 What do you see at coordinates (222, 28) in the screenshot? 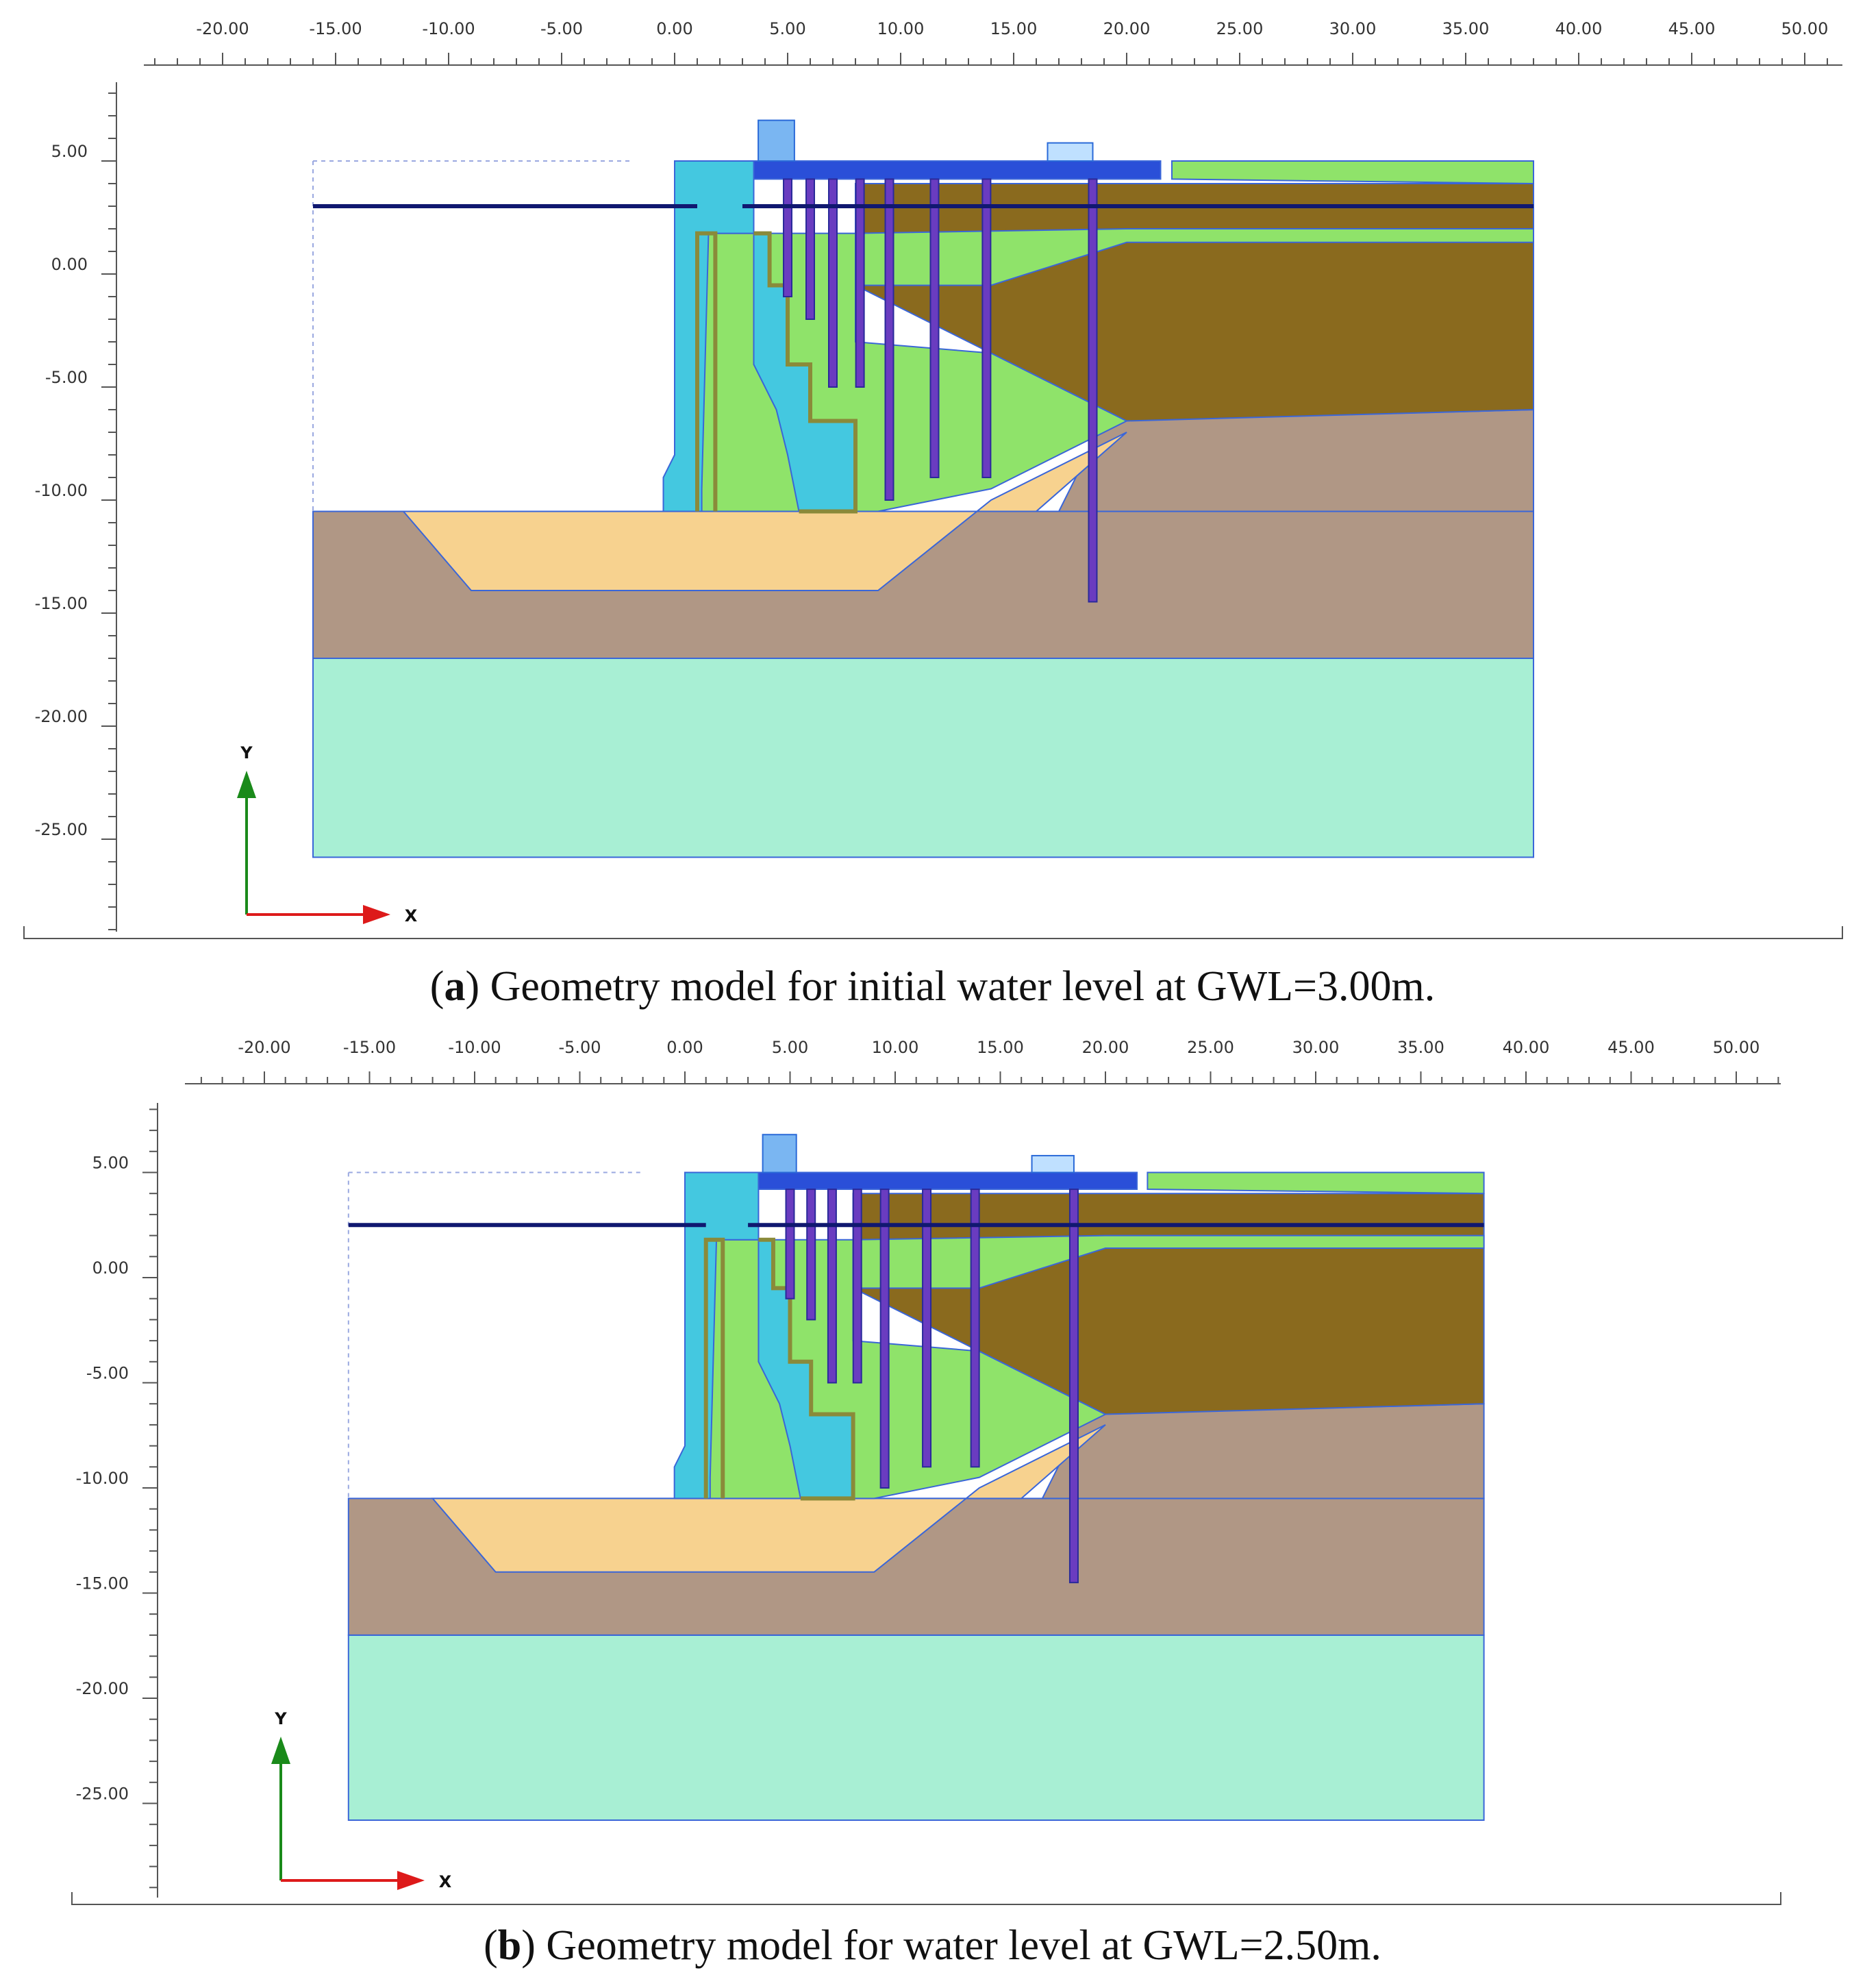
I see `x-tick-label: -20.00` at bounding box center [222, 28].